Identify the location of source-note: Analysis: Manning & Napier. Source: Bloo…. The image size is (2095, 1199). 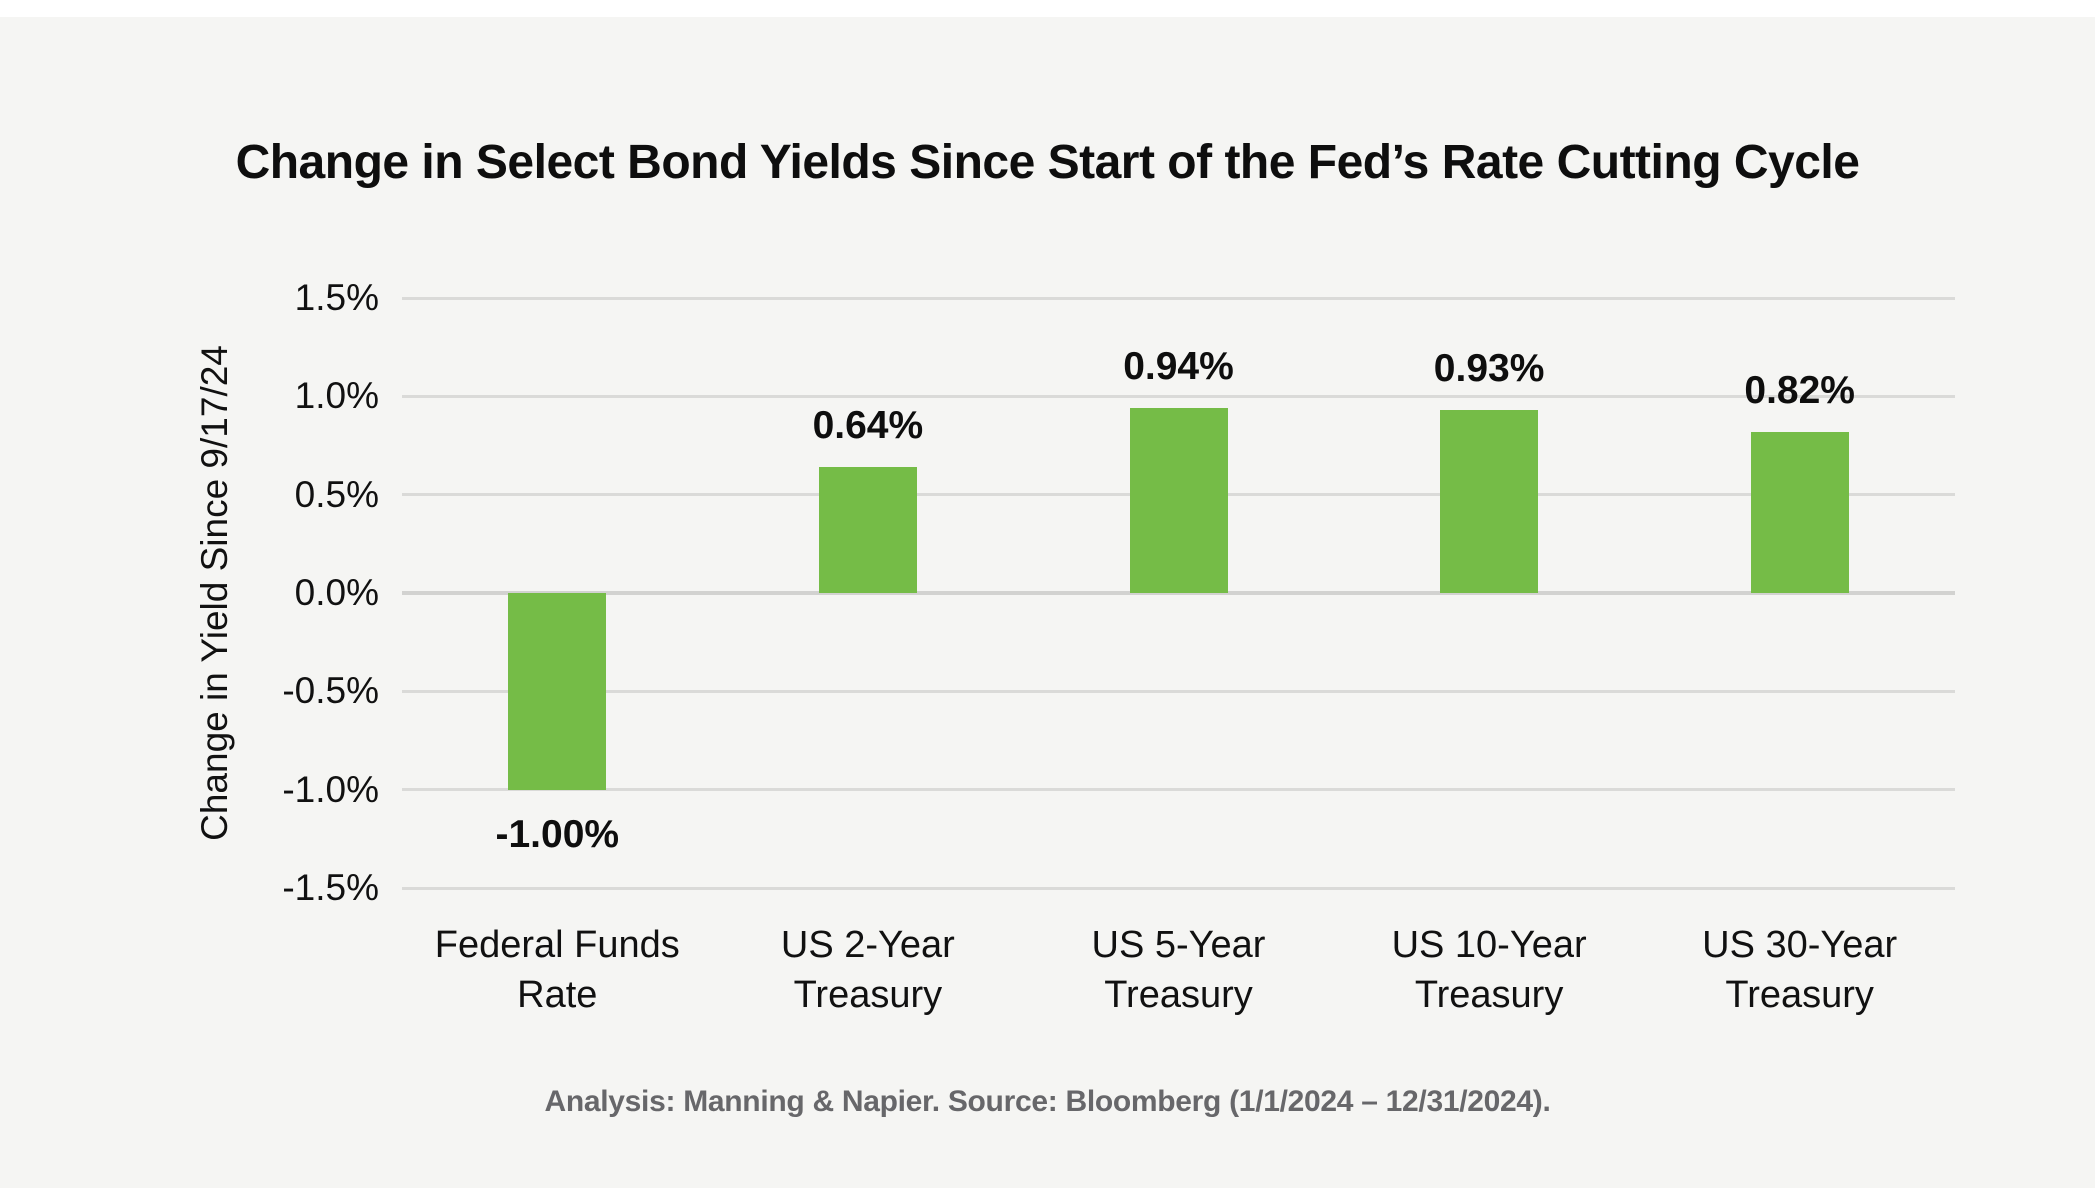
(1047, 1101).